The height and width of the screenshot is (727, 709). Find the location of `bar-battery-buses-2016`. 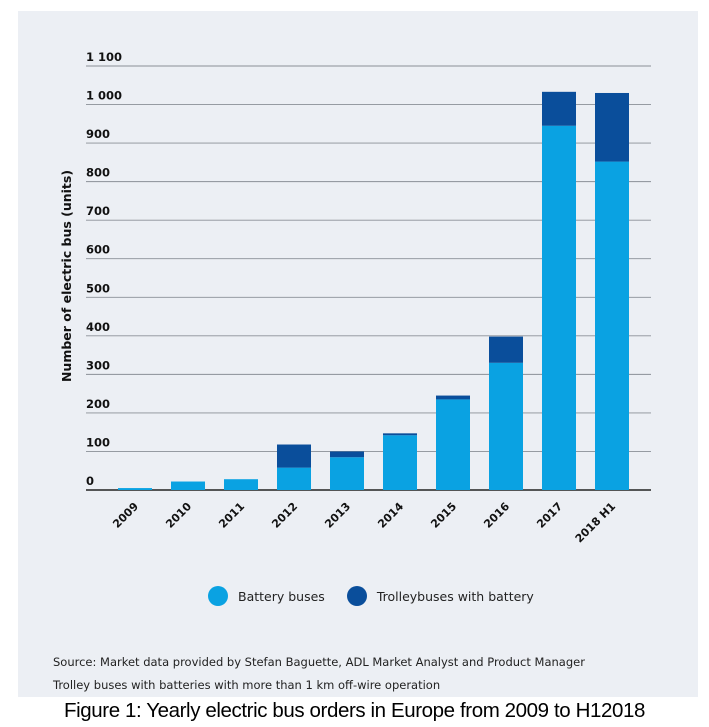

bar-battery-buses-2016 is located at coordinates (506, 426).